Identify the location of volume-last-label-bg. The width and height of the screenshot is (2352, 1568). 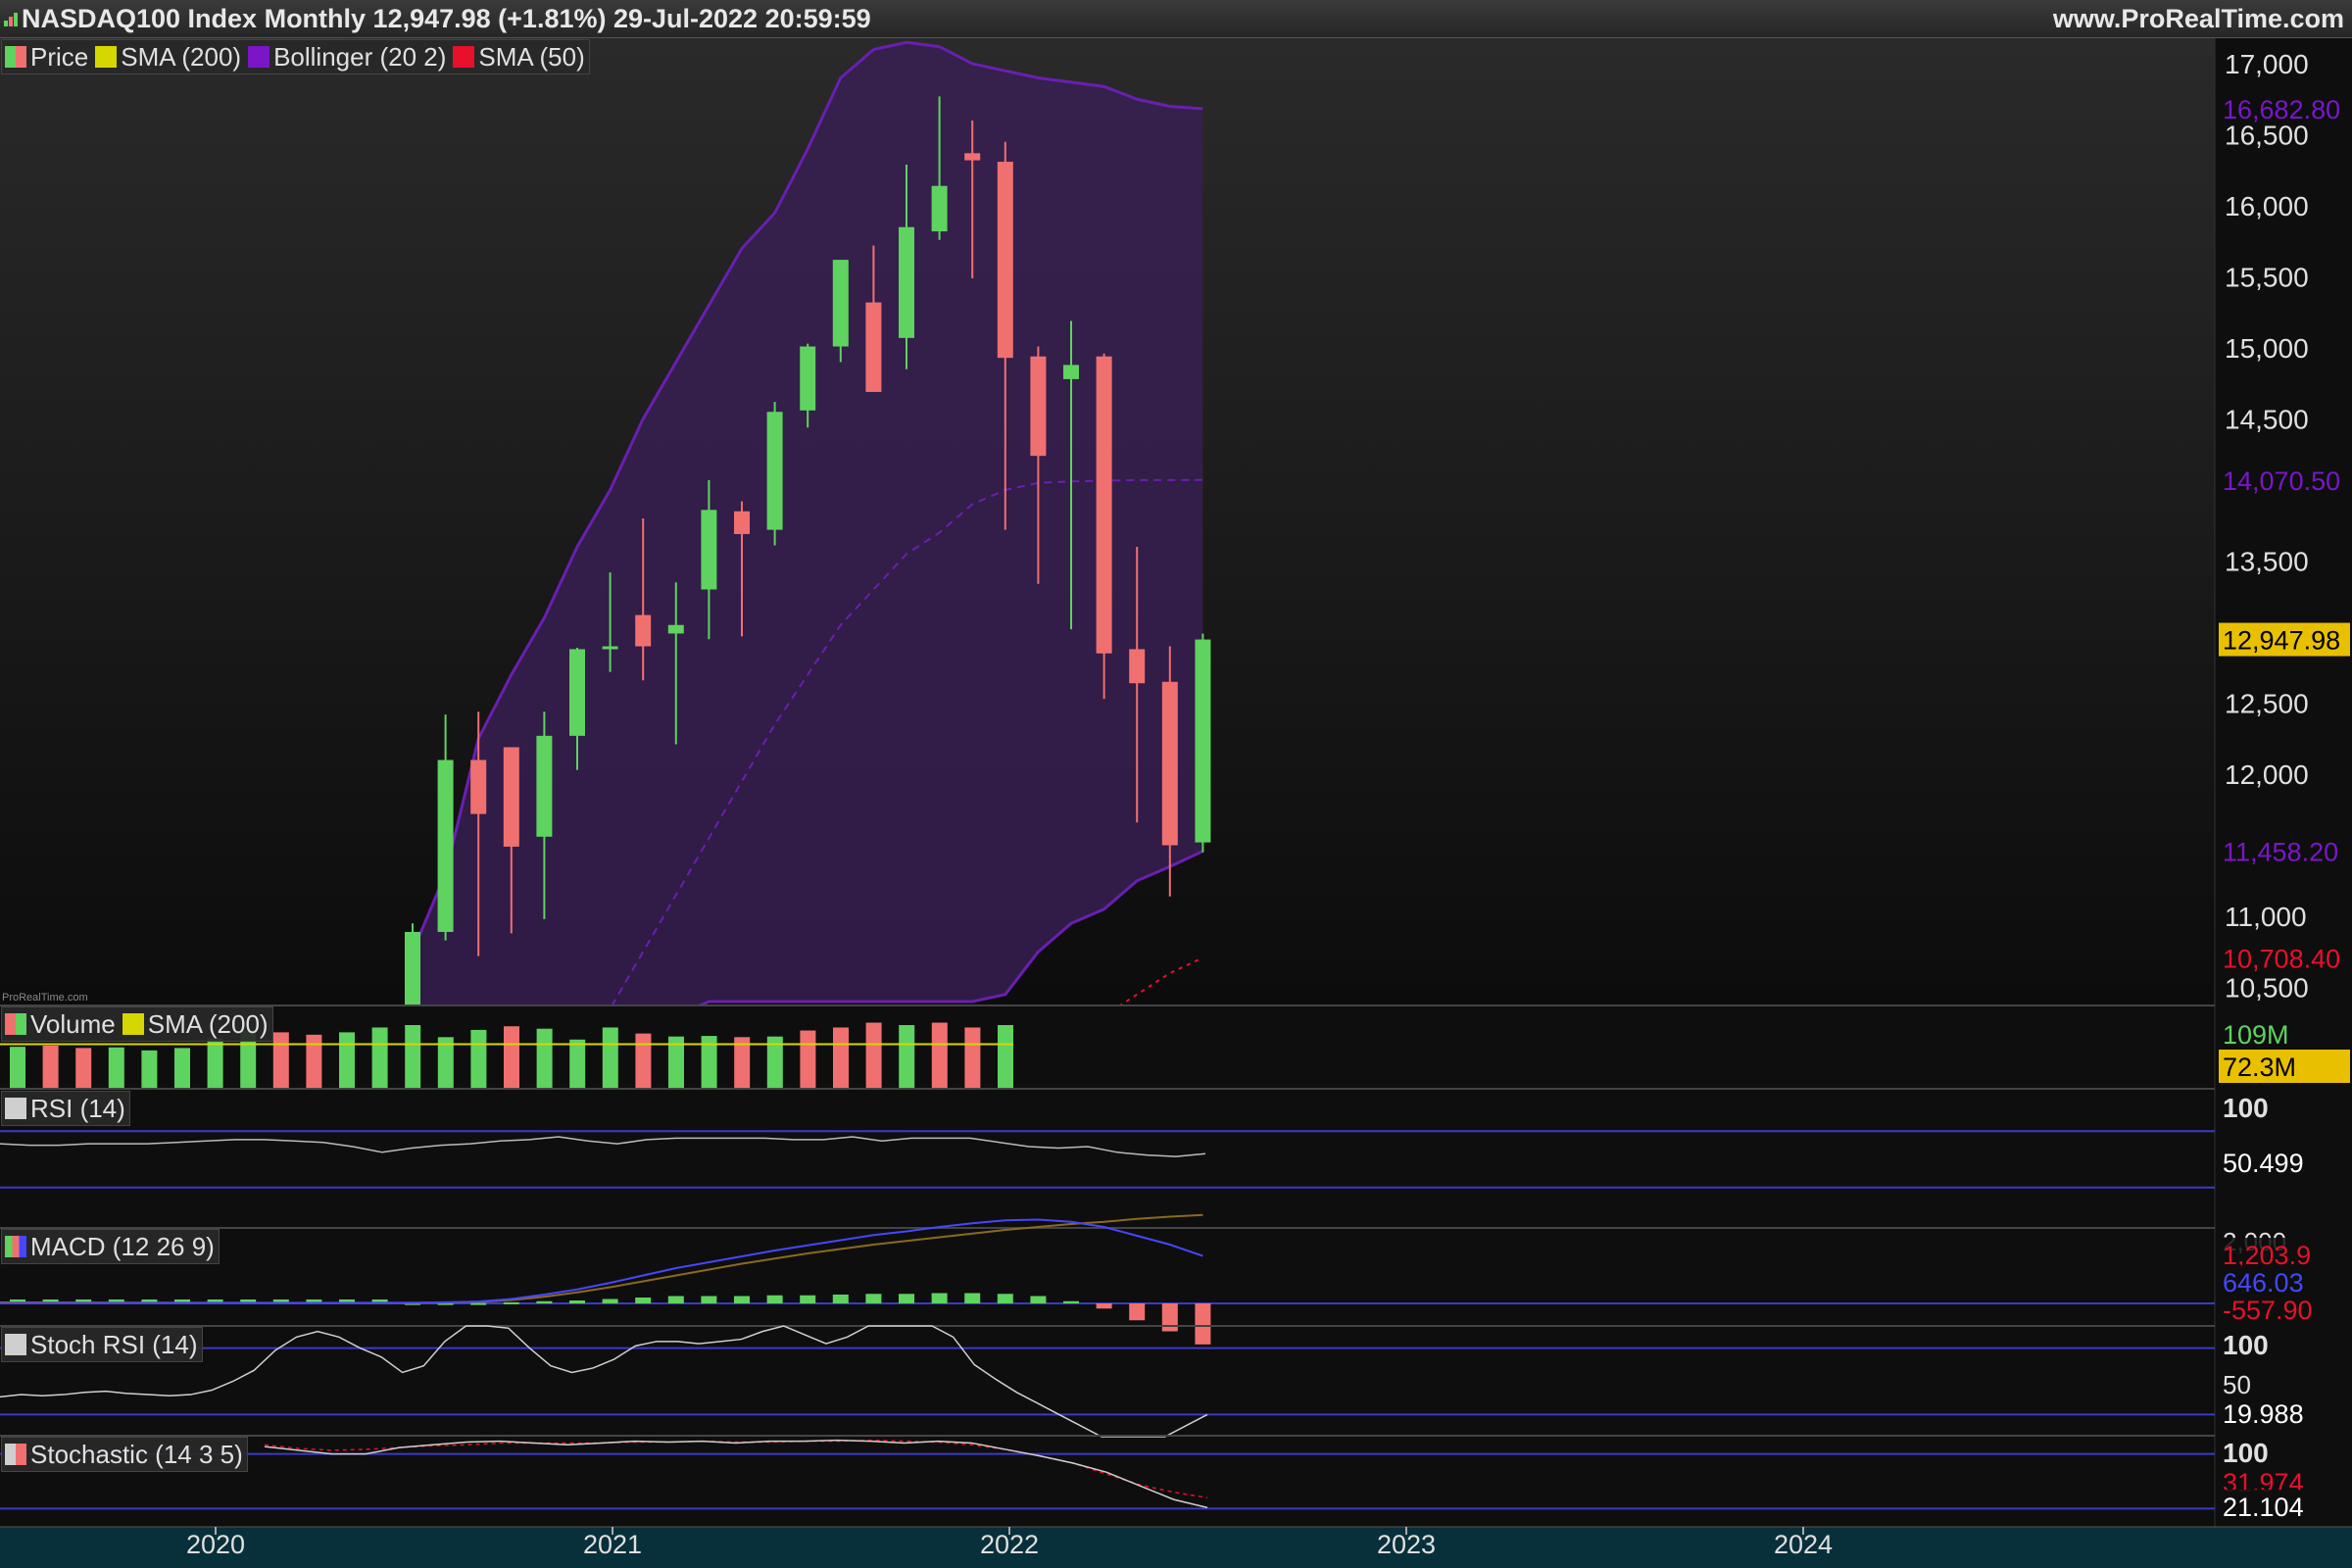
(2284, 1034).